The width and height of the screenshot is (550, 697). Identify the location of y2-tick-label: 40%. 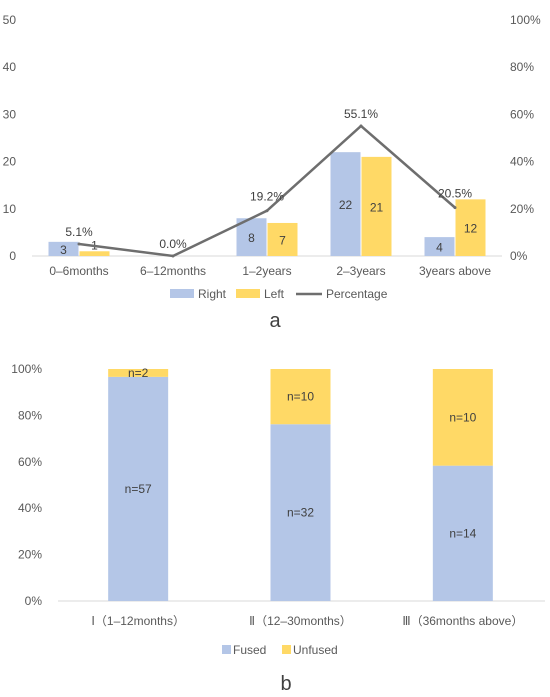
(522, 162).